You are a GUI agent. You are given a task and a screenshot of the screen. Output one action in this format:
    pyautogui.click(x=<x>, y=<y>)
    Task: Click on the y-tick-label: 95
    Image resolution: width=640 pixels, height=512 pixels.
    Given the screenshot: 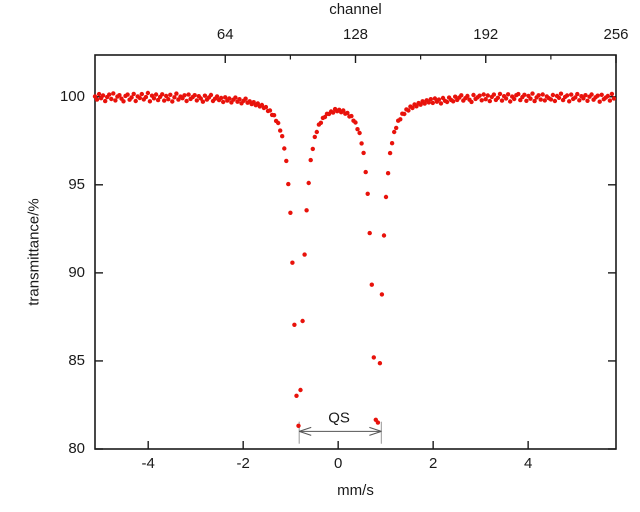 What is the action you would take?
    pyautogui.click(x=76, y=184)
    